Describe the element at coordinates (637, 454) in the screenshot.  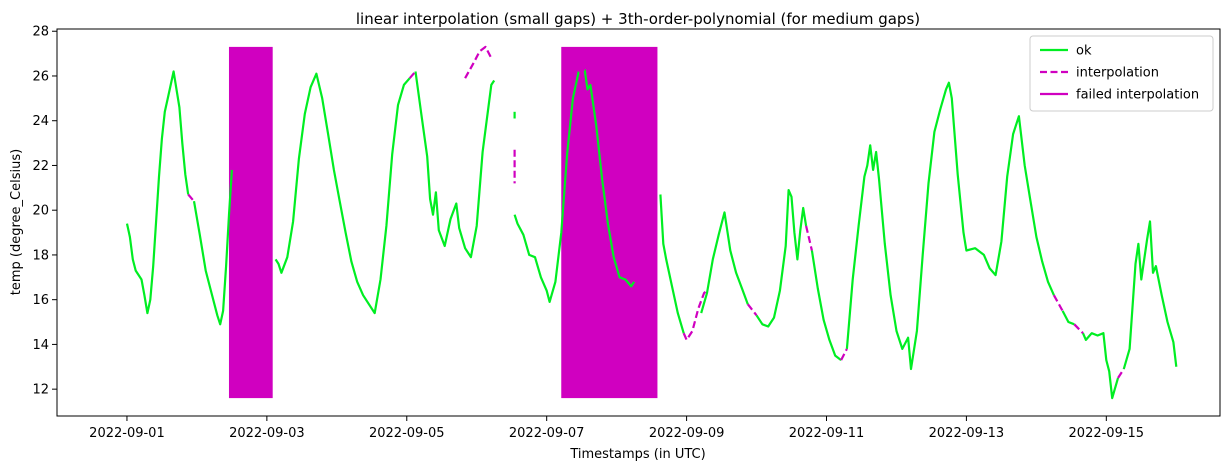
I see `x-axis-label: Timestamps (in UTC)` at that location.